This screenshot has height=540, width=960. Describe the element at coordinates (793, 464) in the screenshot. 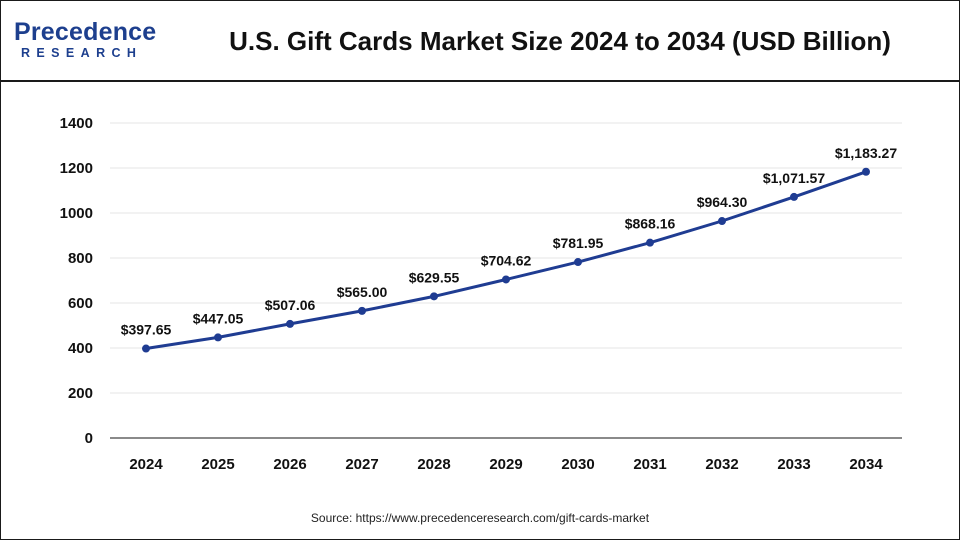

I see `x-tick-label: 2033` at that location.